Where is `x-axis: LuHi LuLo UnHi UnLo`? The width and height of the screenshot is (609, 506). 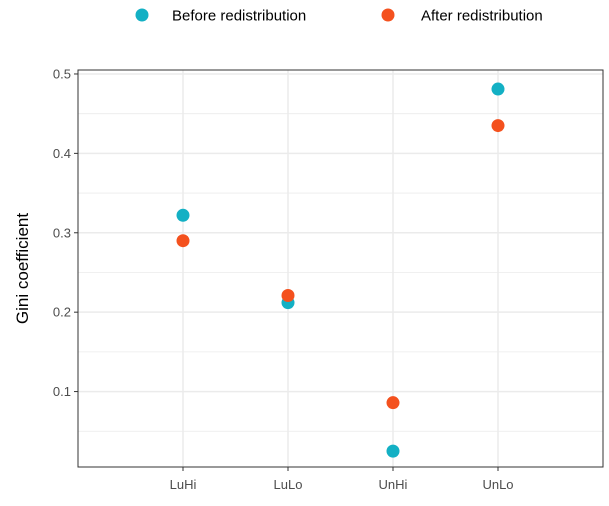
x-axis: LuHi LuLo UnHi UnLo is located at coordinates (342, 479).